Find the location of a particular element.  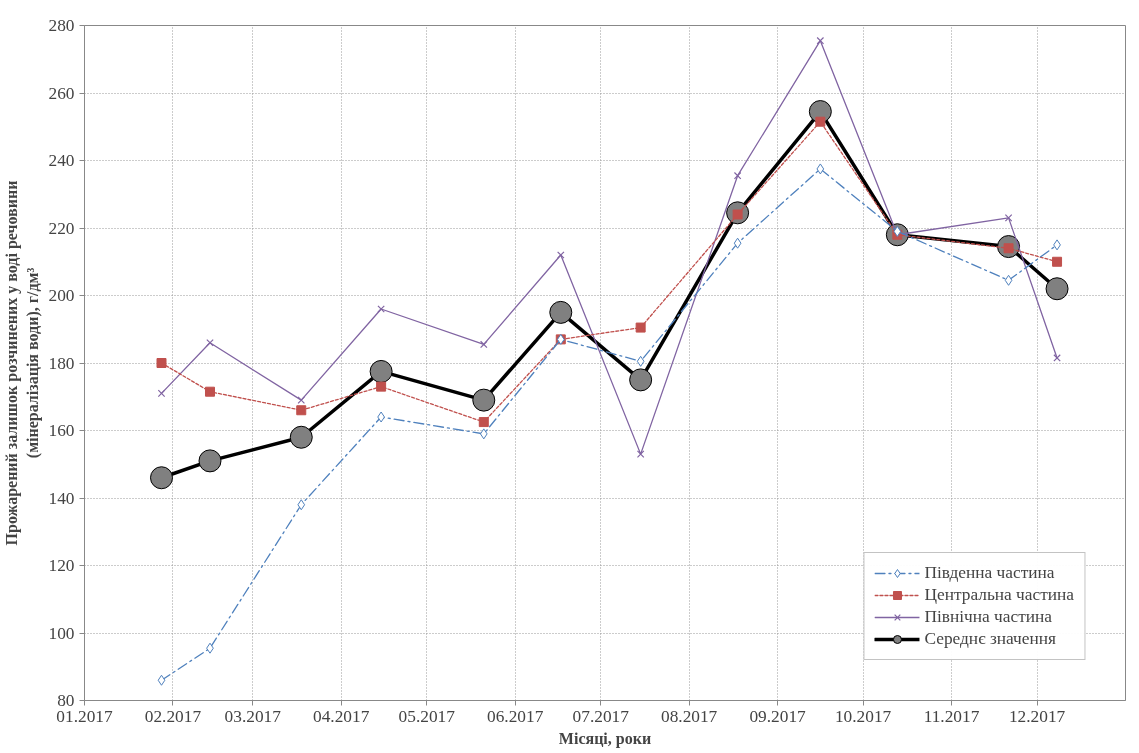

x-tick-label: 07.2017 is located at coordinates (601, 716).